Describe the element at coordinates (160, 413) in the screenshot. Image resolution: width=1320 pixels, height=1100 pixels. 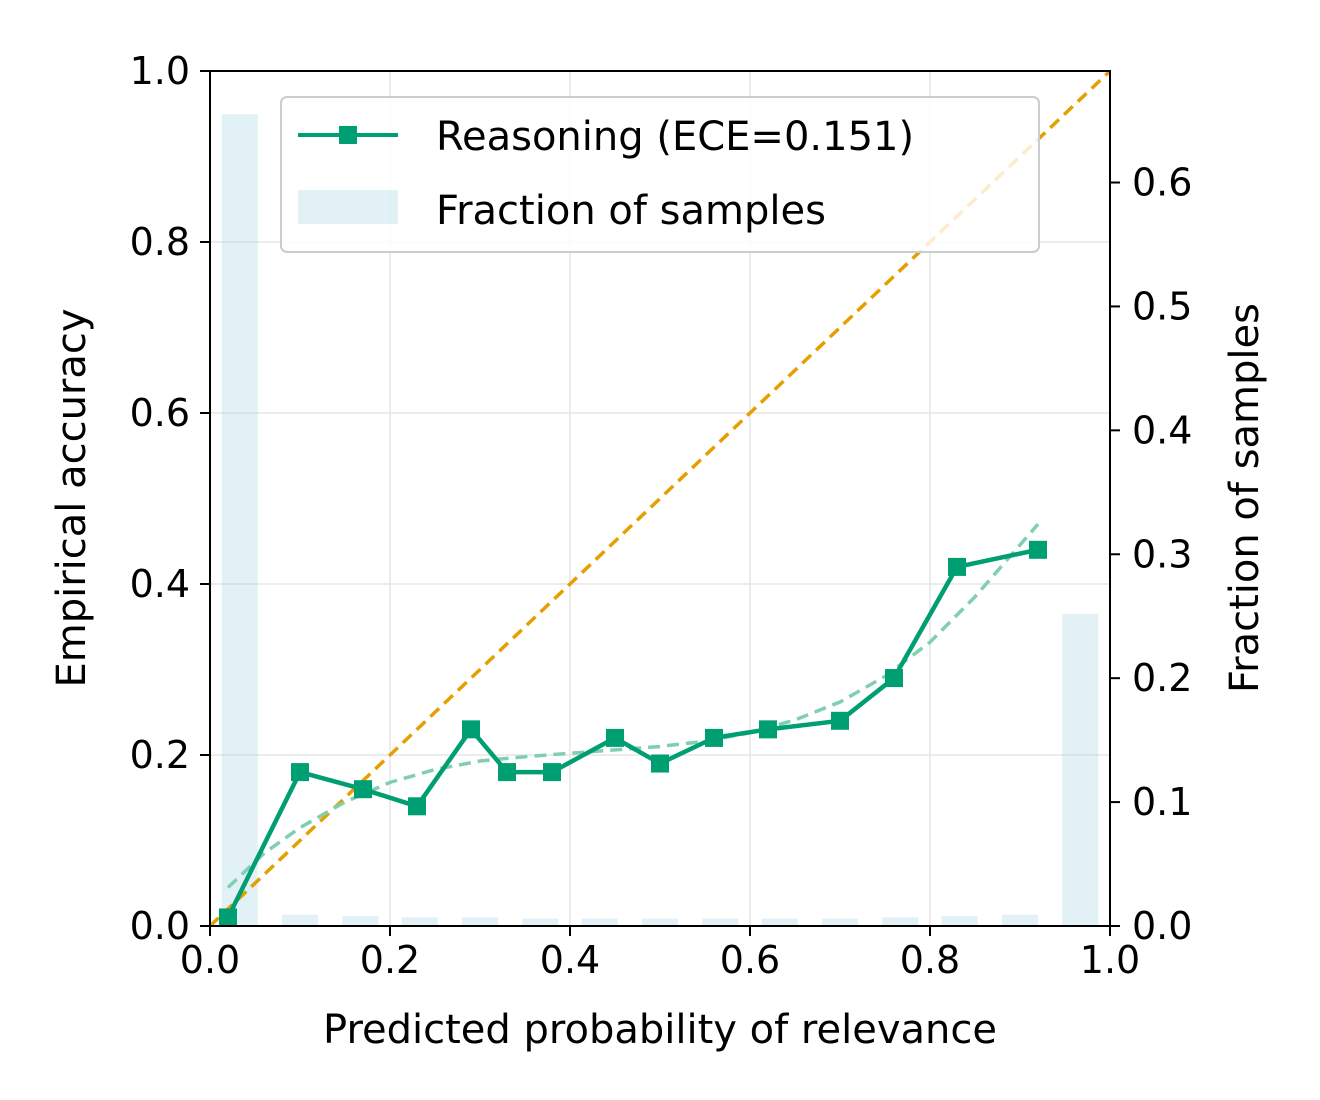
I see `y-tick-label: 0.6` at that location.